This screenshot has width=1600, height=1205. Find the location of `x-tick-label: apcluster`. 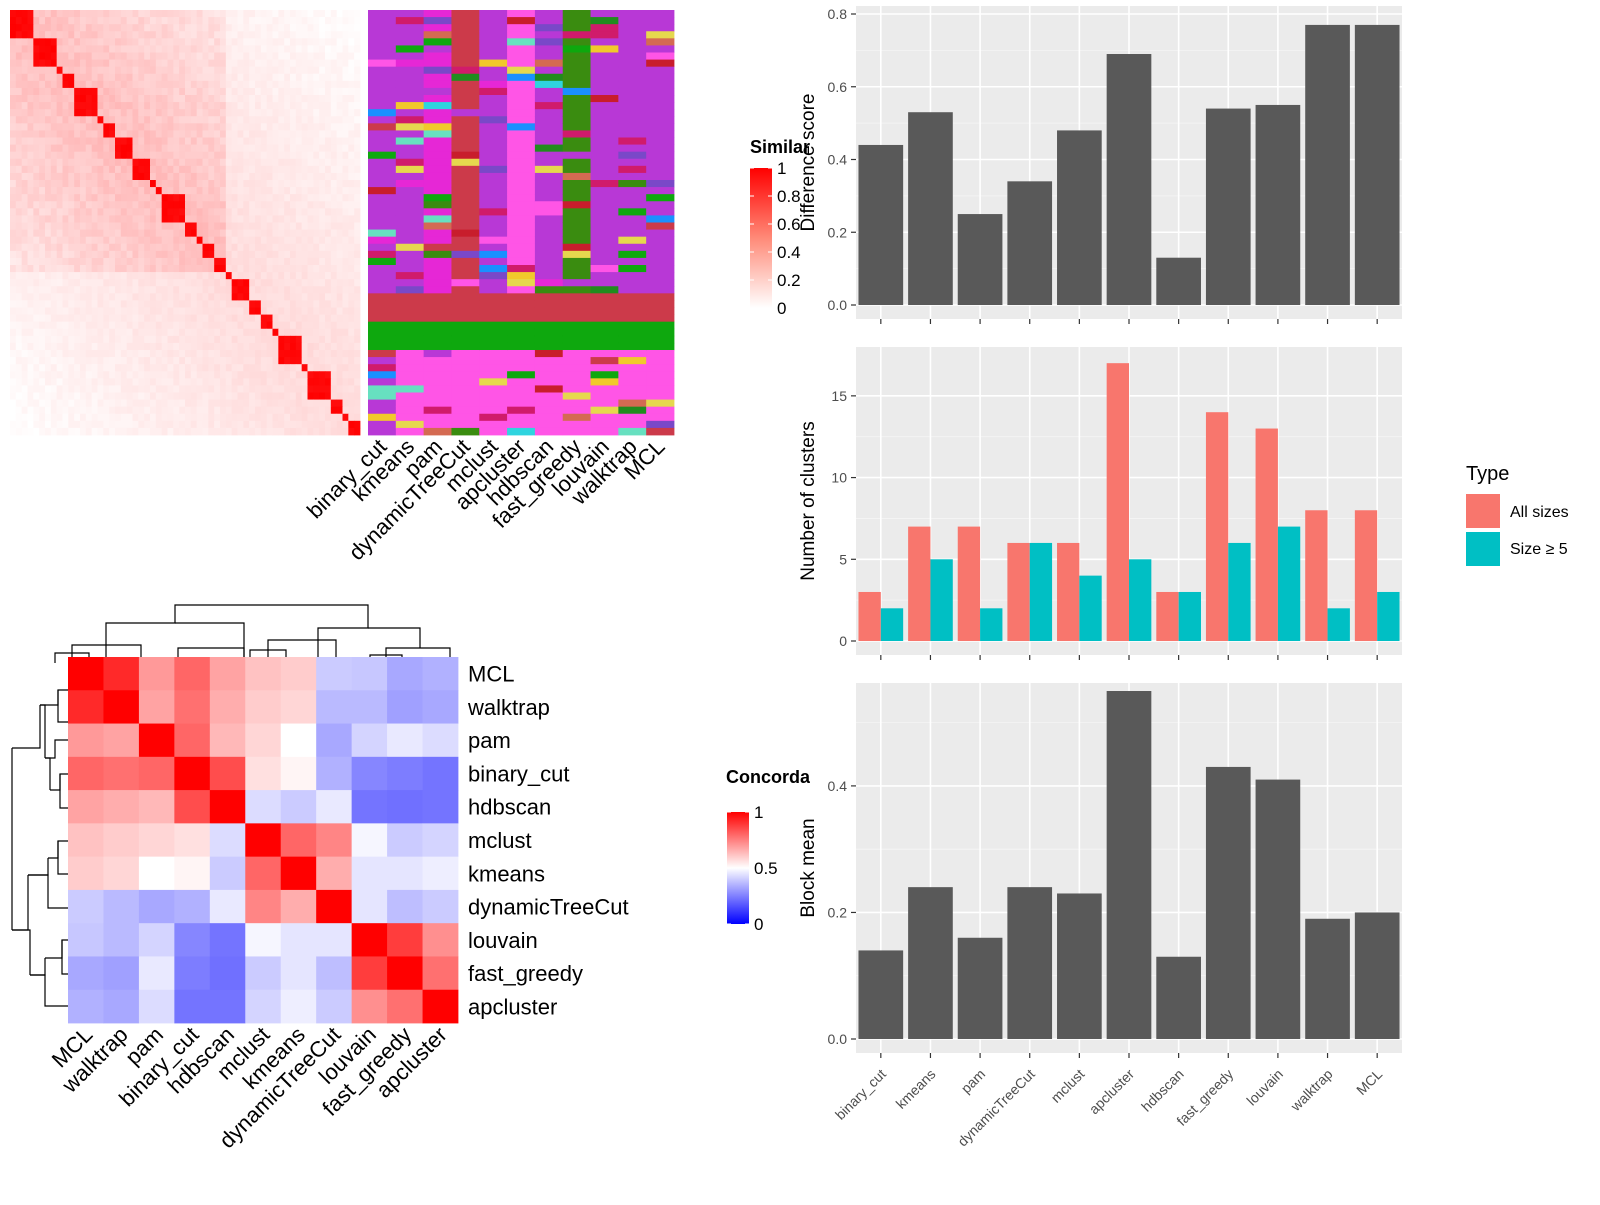

x-tick-label: apcluster is located at coordinates (1112, 1092).